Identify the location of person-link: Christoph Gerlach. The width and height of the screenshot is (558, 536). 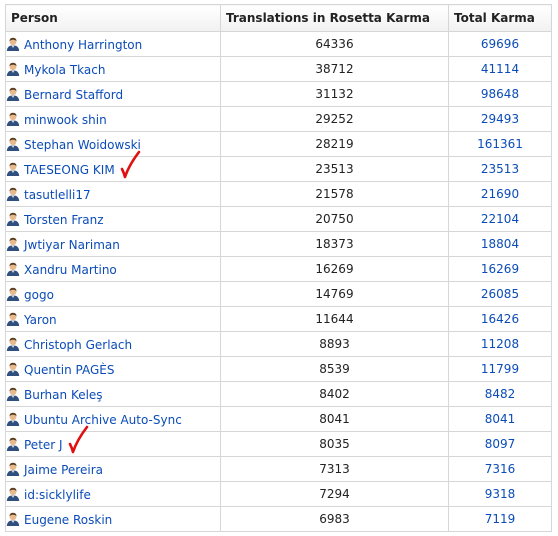
(78, 344).